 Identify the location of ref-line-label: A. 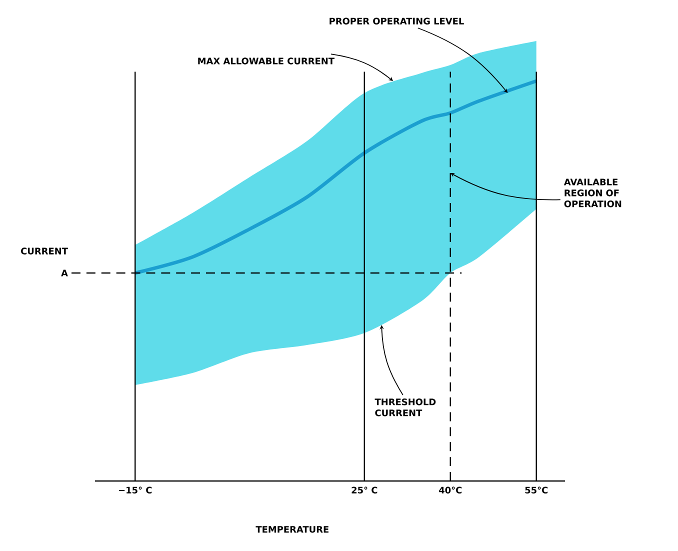
(64, 273).